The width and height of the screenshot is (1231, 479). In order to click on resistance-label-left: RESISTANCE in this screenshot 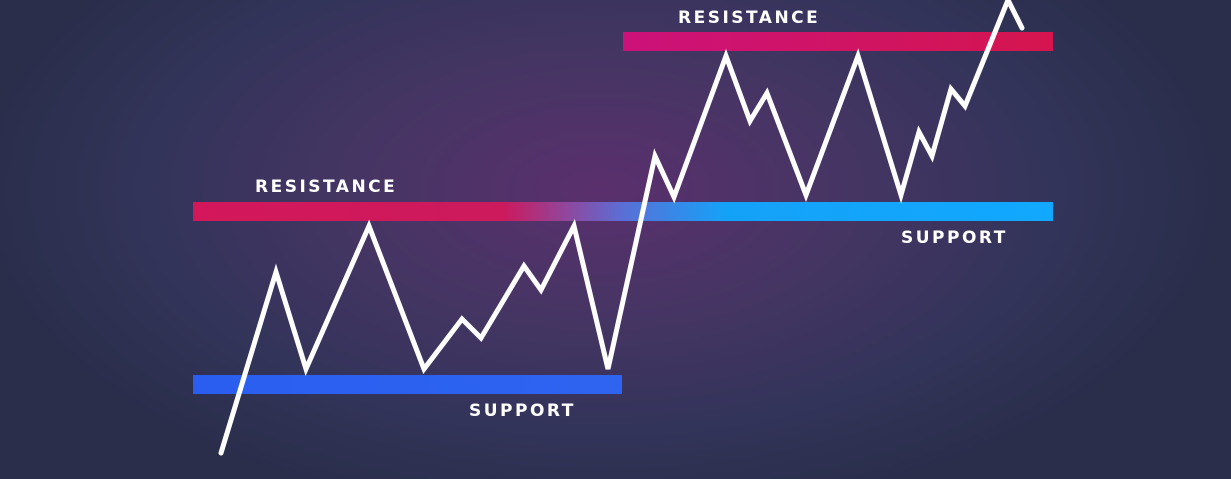, I will do `click(326, 187)`.